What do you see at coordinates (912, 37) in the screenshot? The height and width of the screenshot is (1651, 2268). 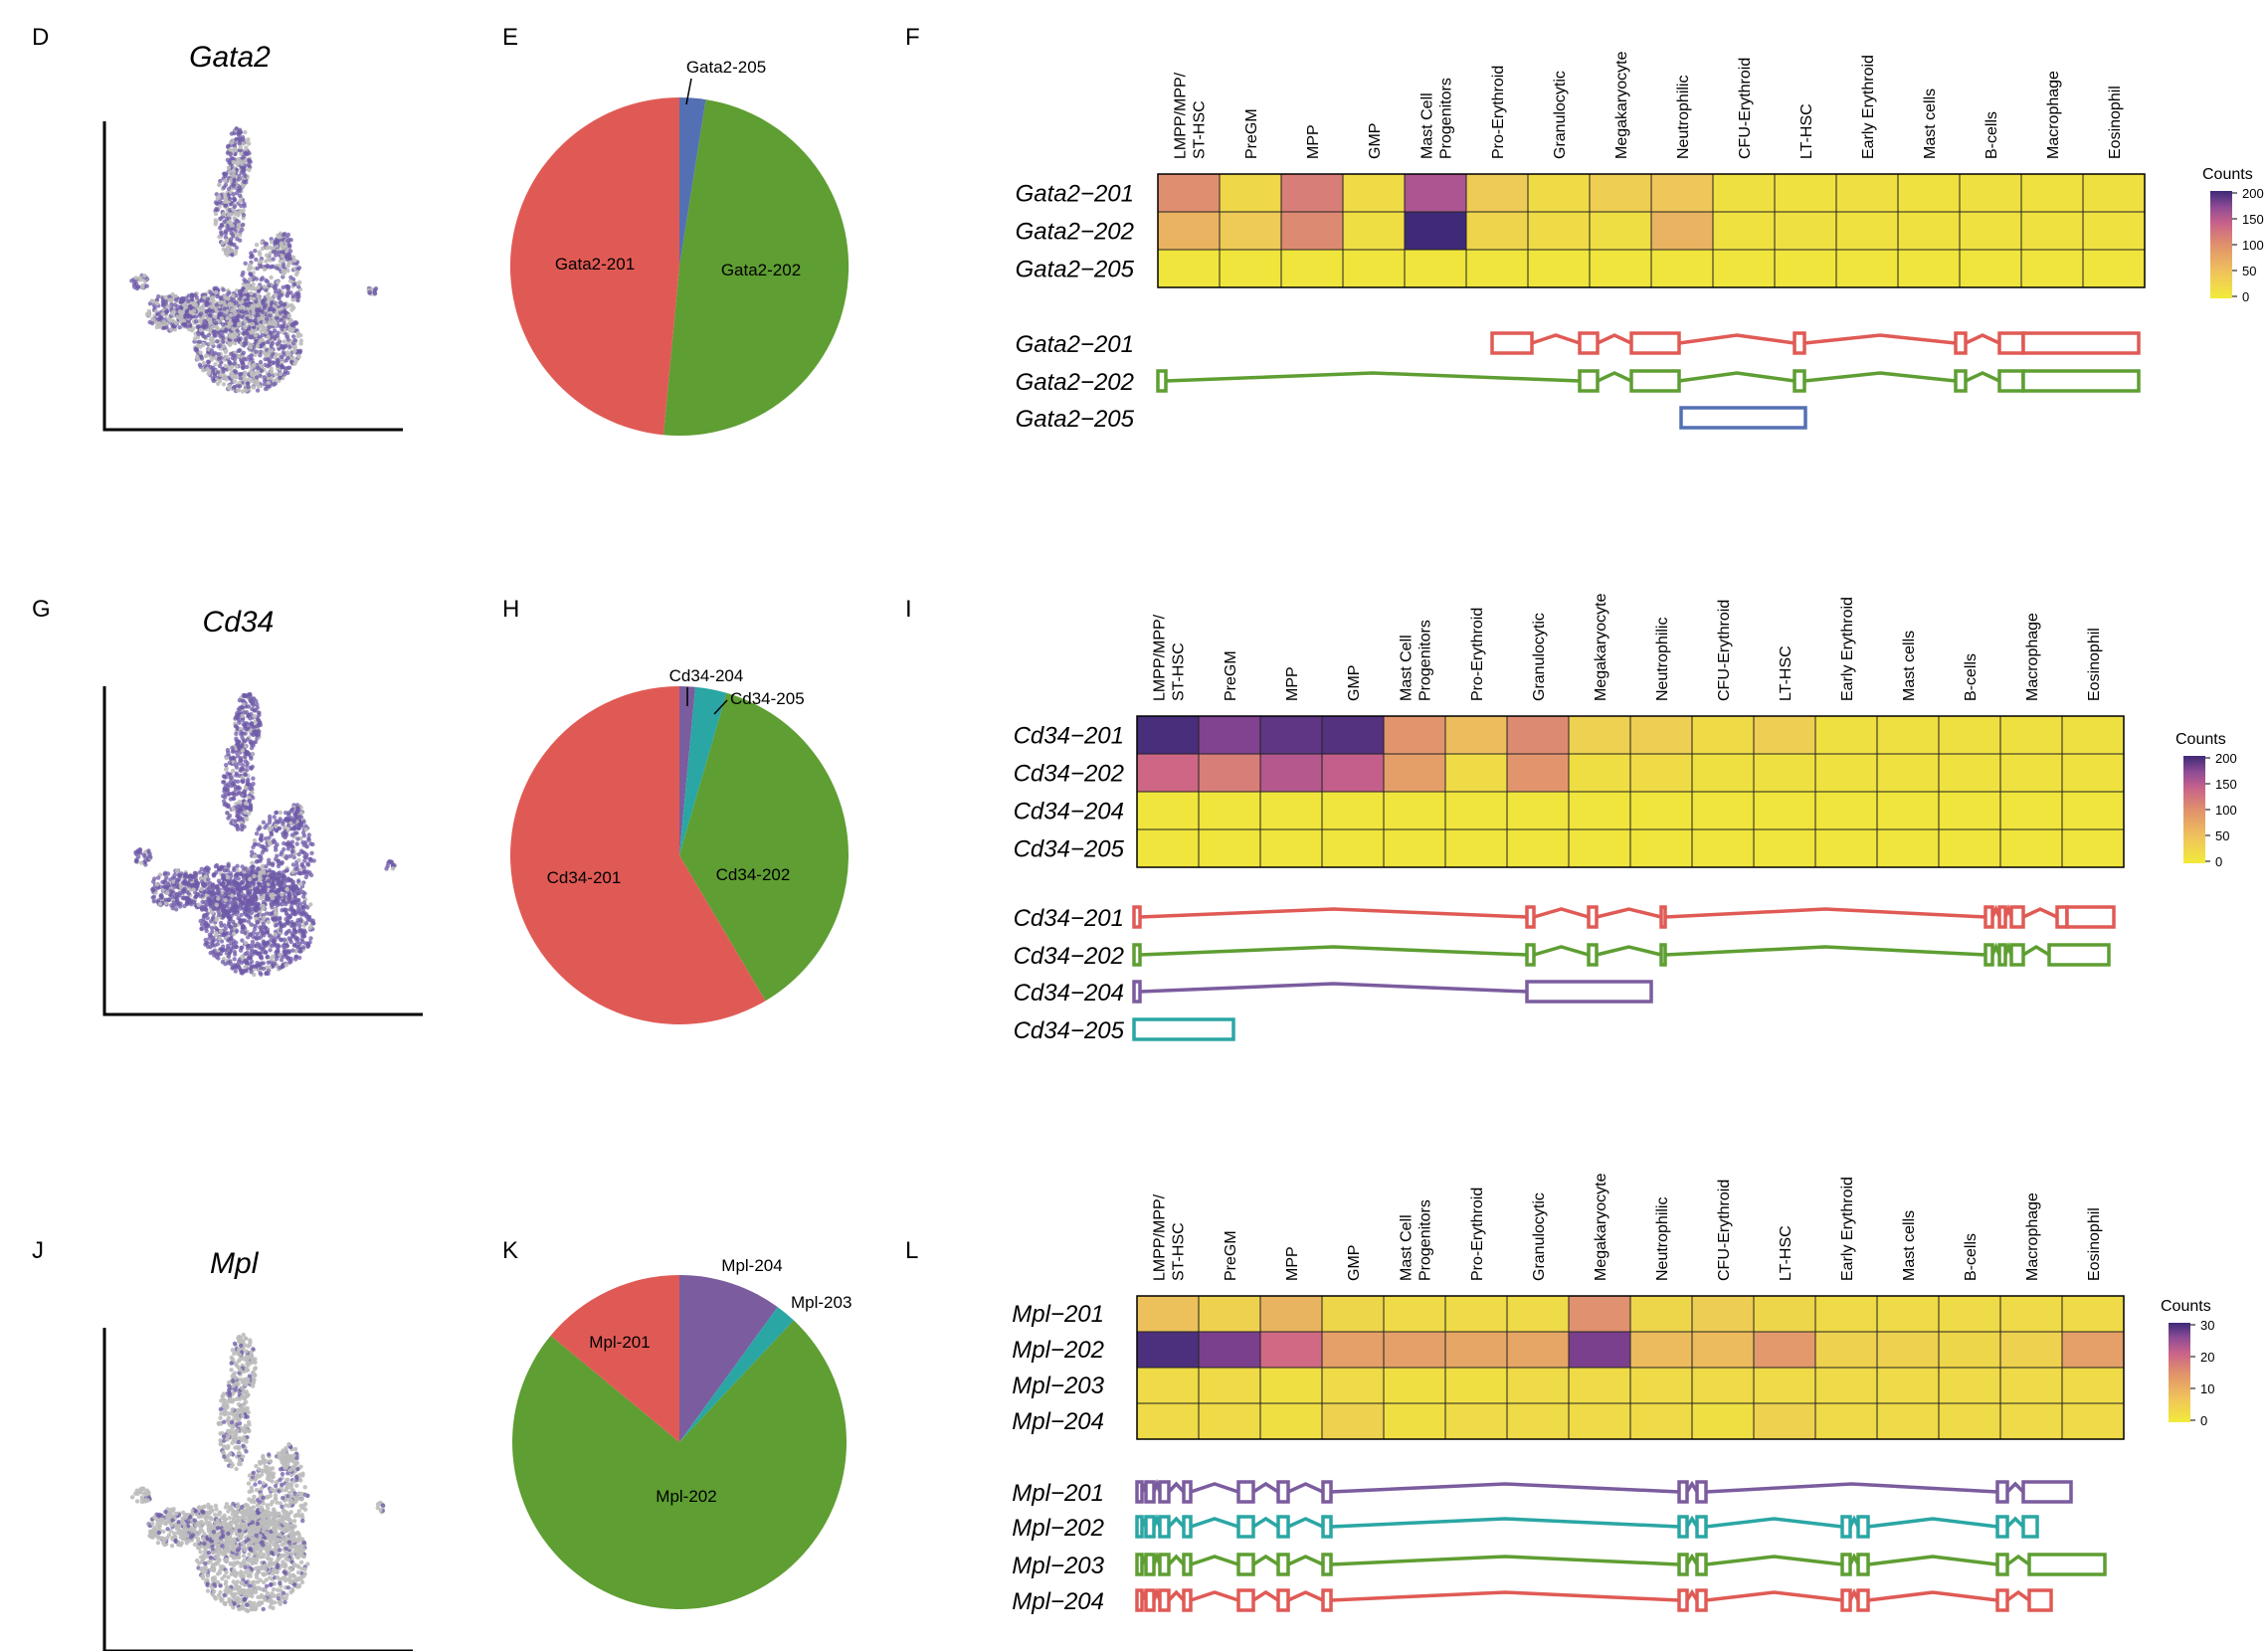 I see `panel-letter: F` at bounding box center [912, 37].